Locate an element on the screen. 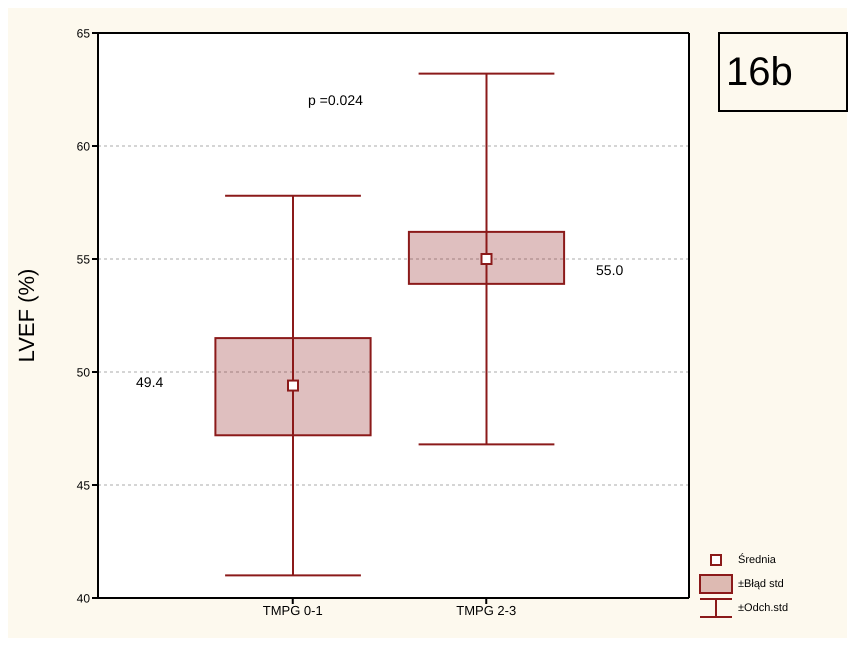  annotation: 55.0 is located at coordinates (610, 270).